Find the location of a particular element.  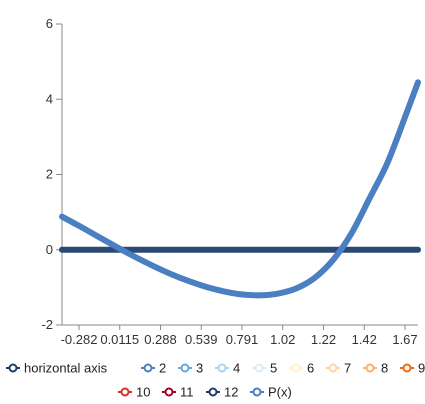

legend-item: P(x) is located at coordinates (271, 392).